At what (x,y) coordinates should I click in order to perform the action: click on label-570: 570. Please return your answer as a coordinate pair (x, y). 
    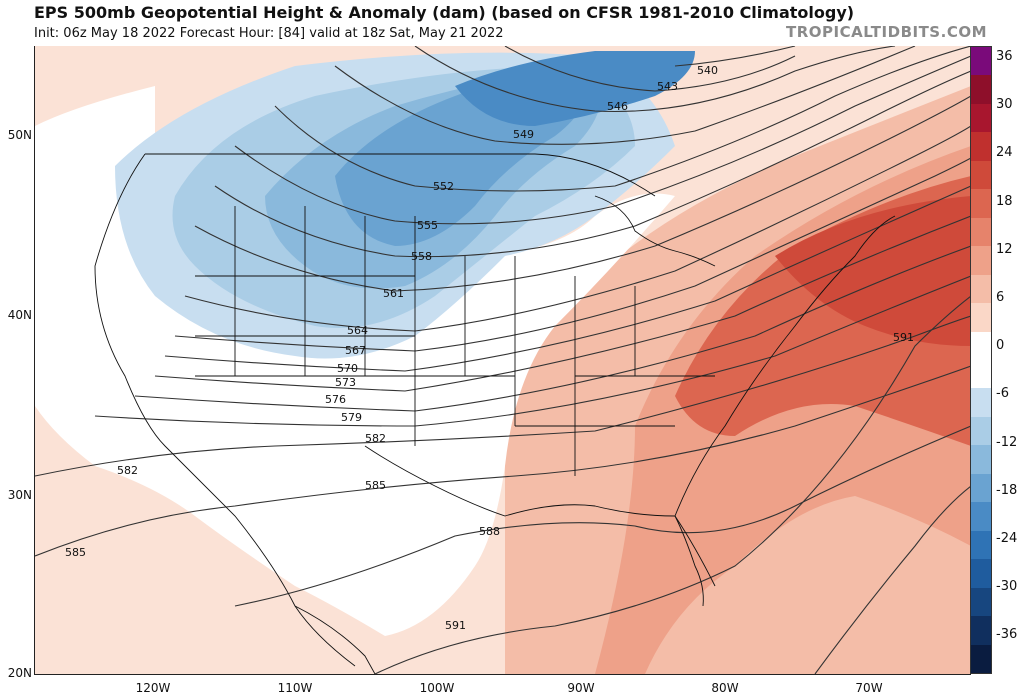
    Looking at the image, I should click on (347, 368).